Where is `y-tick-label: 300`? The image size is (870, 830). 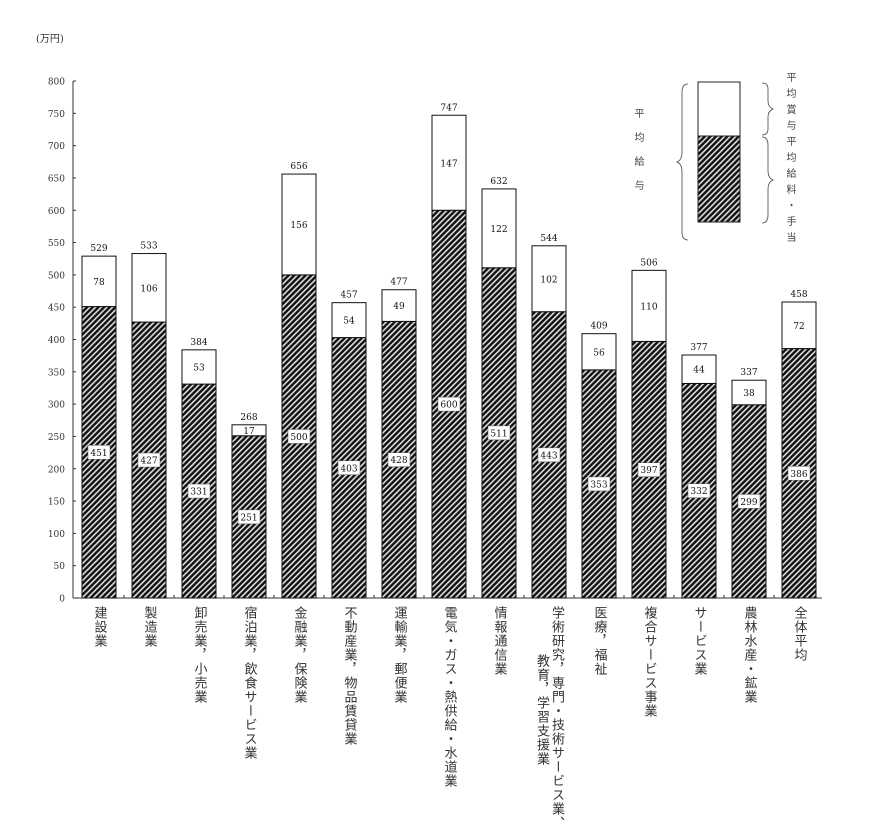
y-tick-label: 300 is located at coordinates (56, 406).